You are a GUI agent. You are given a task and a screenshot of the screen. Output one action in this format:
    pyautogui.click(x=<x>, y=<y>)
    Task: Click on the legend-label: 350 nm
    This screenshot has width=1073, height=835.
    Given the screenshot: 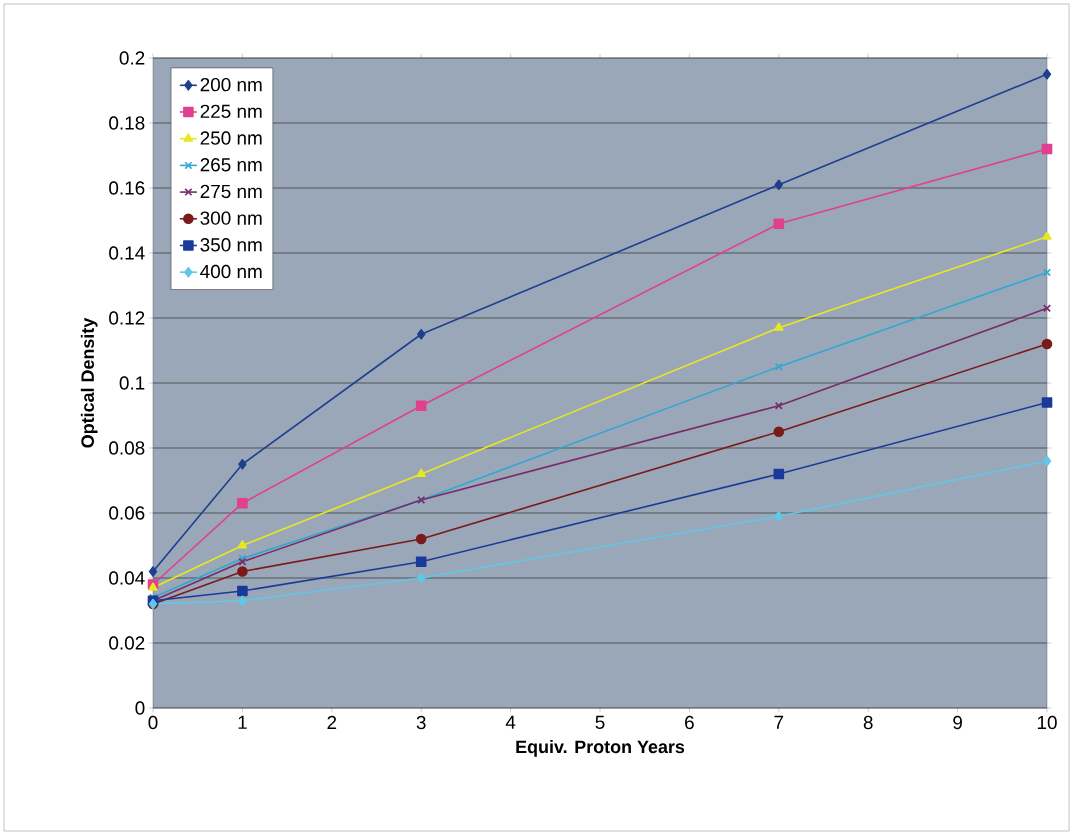 What is the action you would take?
    pyautogui.click(x=231, y=245)
    